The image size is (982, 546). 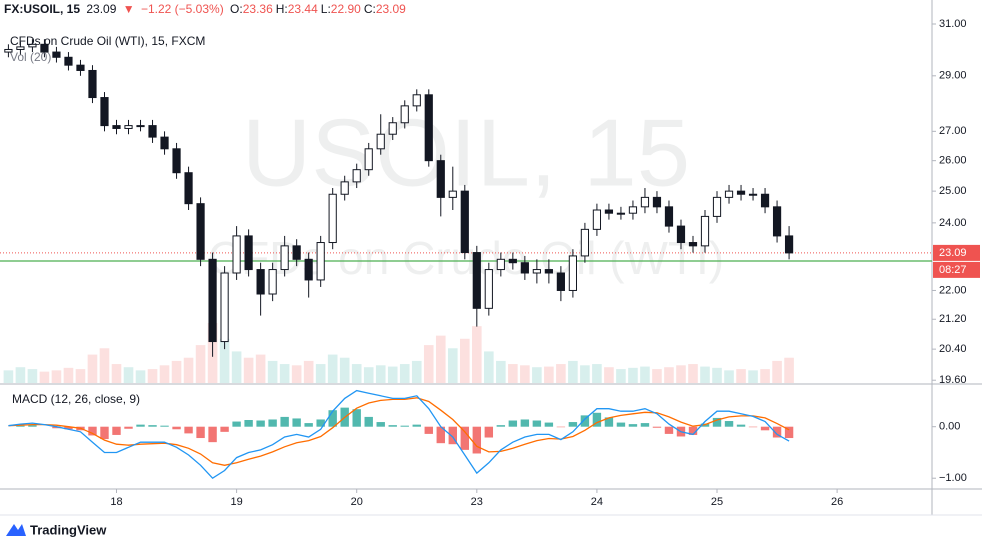 What do you see at coordinates (236, 9) in the screenshot?
I see `ohlc-label: O:` at bounding box center [236, 9].